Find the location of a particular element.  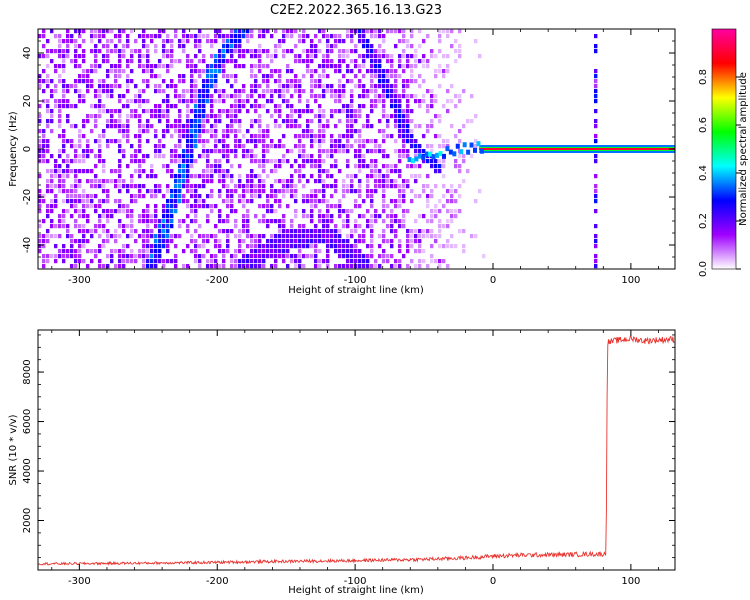

bottom-y-tick-label: 4000 is located at coordinates (27, 470).